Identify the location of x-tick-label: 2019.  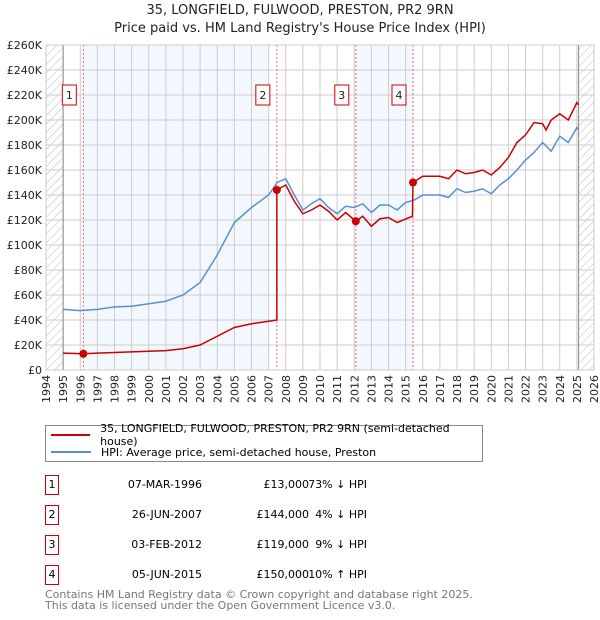
(474, 389).